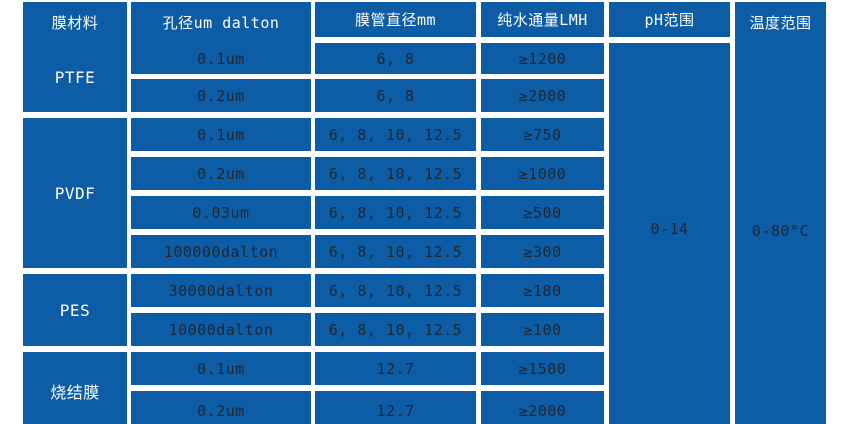  Describe the element at coordinates (395, 134) in the screenshot. I see `diameter-cell-3: 6, 8, 10, 12.5` at that location.